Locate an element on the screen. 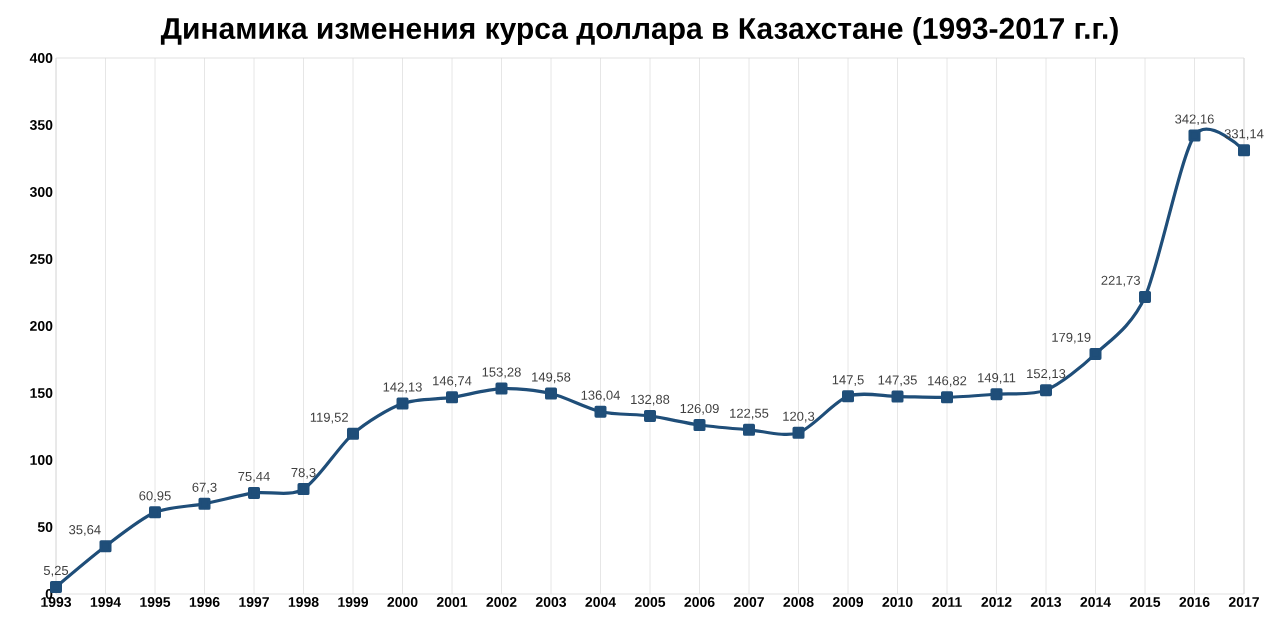 This screenshot has width=1280, height=628. chart-title: Динамика изменения курса доллара в Казахстане (1993-2017 г.г.) is located at coordinates (639, 31).